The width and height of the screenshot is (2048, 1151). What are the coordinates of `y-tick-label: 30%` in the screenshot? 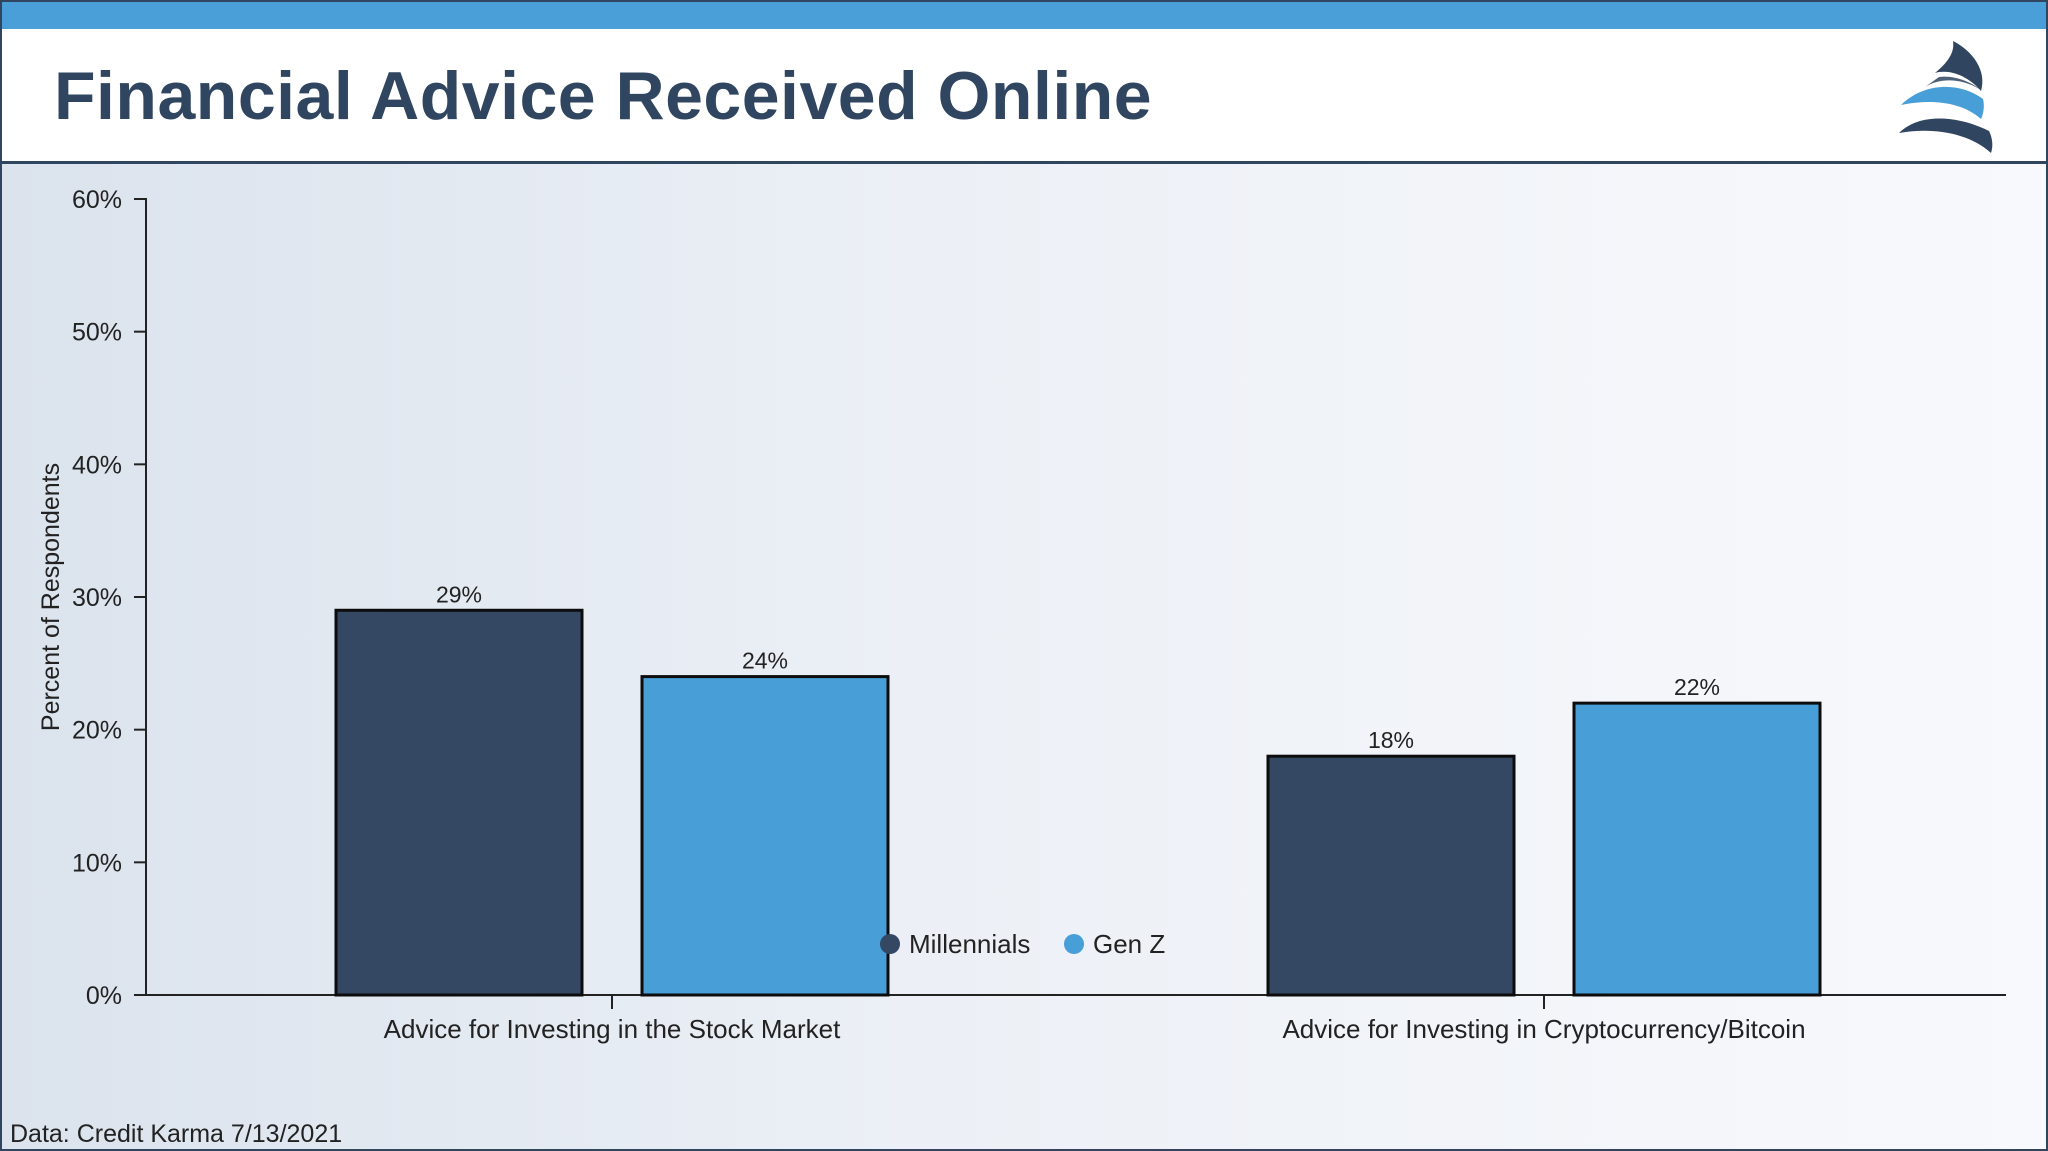 It's located at (97, 598).